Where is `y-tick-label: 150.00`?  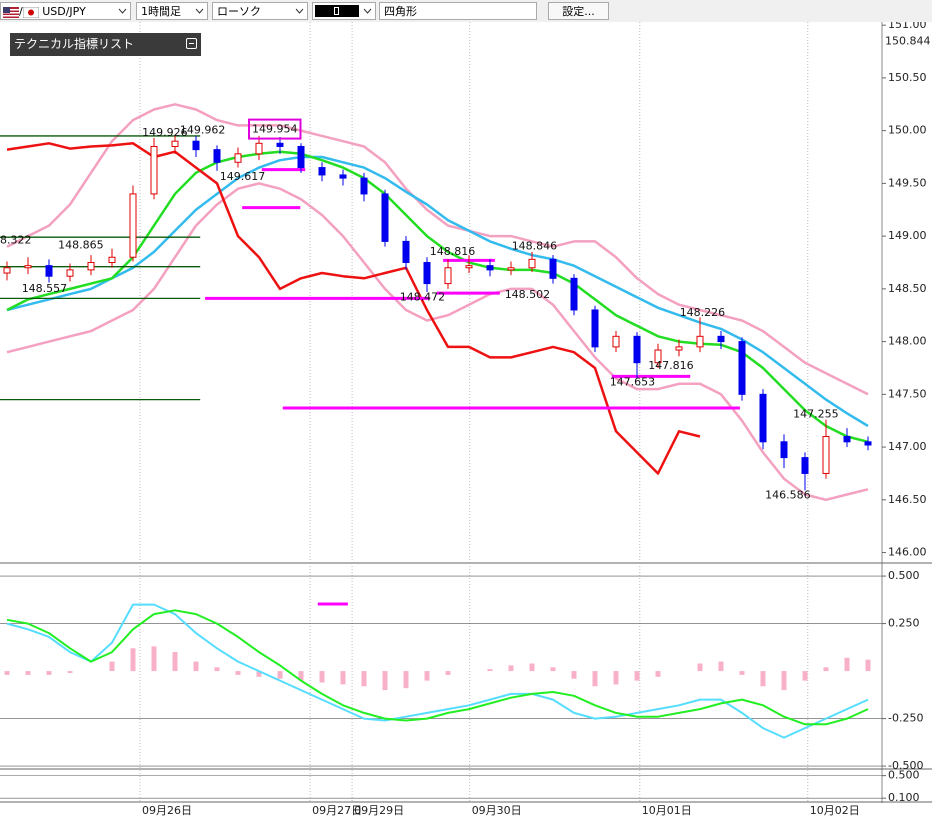 y-tick-label: 150.00 is located at coordinates (907, 130).